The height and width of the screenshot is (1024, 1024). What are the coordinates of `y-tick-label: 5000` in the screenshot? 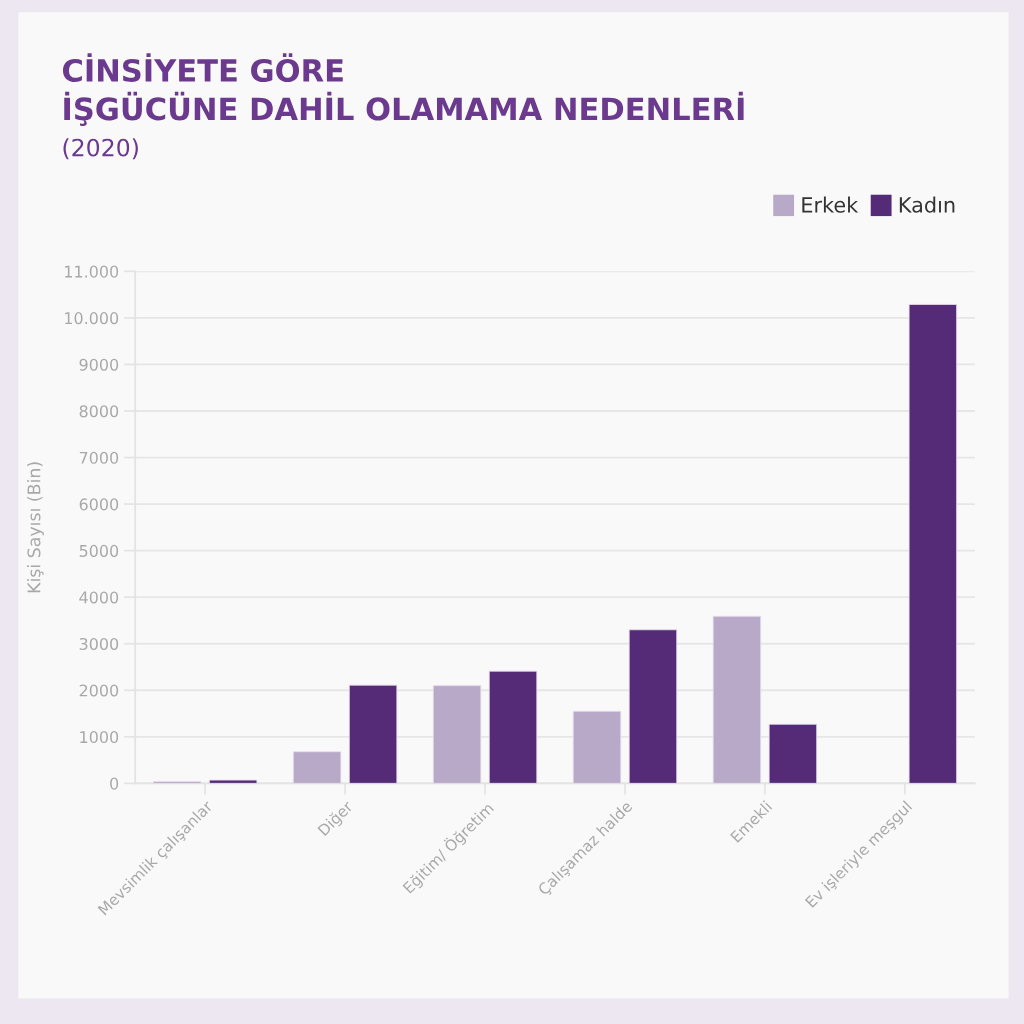 It's located at (99, 550).